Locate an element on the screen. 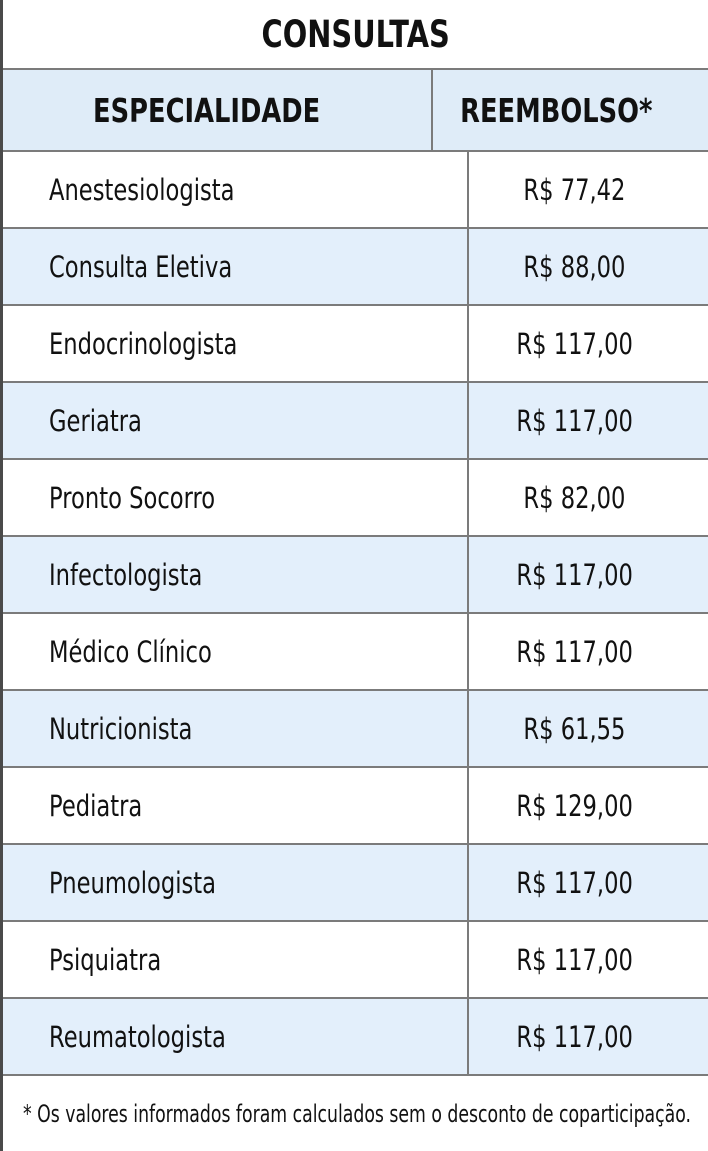  table-row: Endocrinologista R$ 117,00 is located at coordinates (355, 344).